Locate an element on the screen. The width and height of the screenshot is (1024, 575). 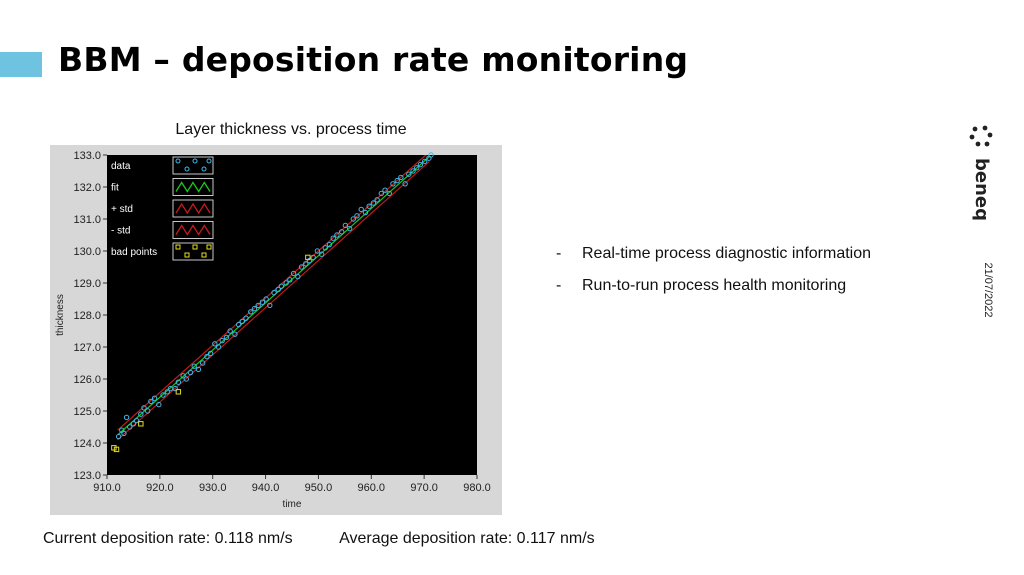
y-tick-label: 130.0 is located at coordinates (87, 252).